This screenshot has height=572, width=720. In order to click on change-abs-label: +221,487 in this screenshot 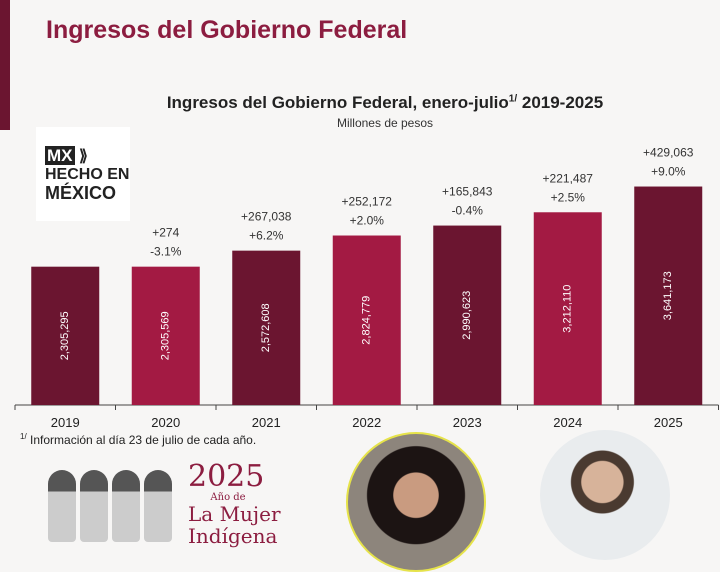, I will do `click(568, 178)`.